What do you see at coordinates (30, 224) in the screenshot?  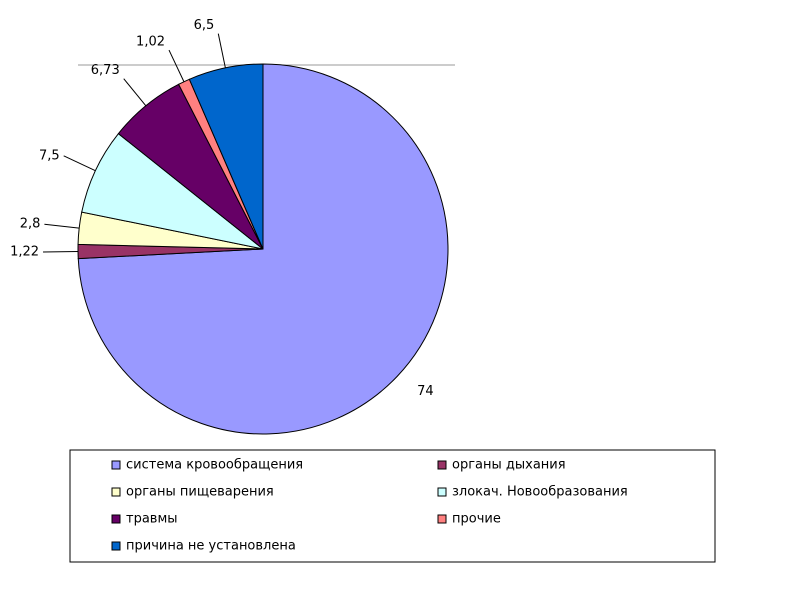 I see `data-label: 2,8` at bounding box center [30, 224].